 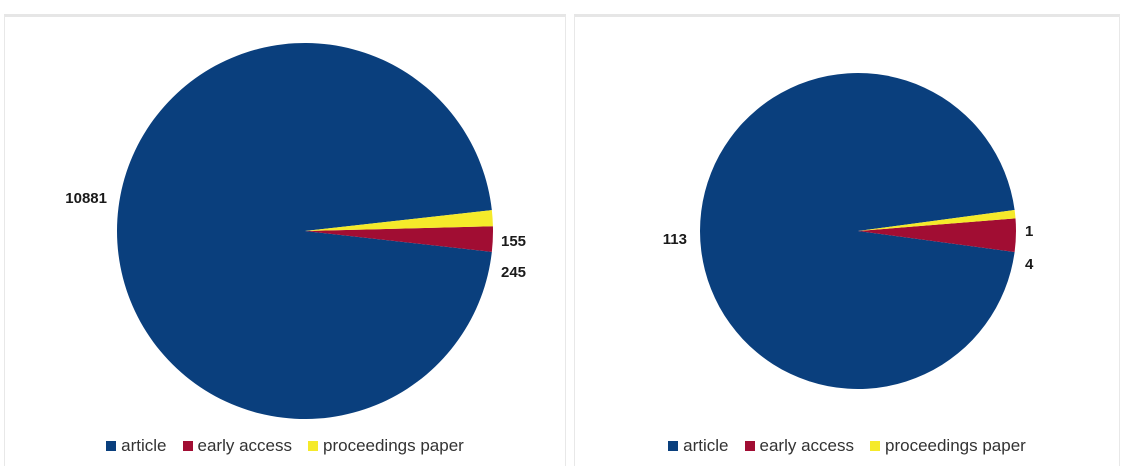 What do you see at coordinates (1029, 264) in the screenshot?
I see `data-label-early-access: 4` at bounding box center [1029, 264].